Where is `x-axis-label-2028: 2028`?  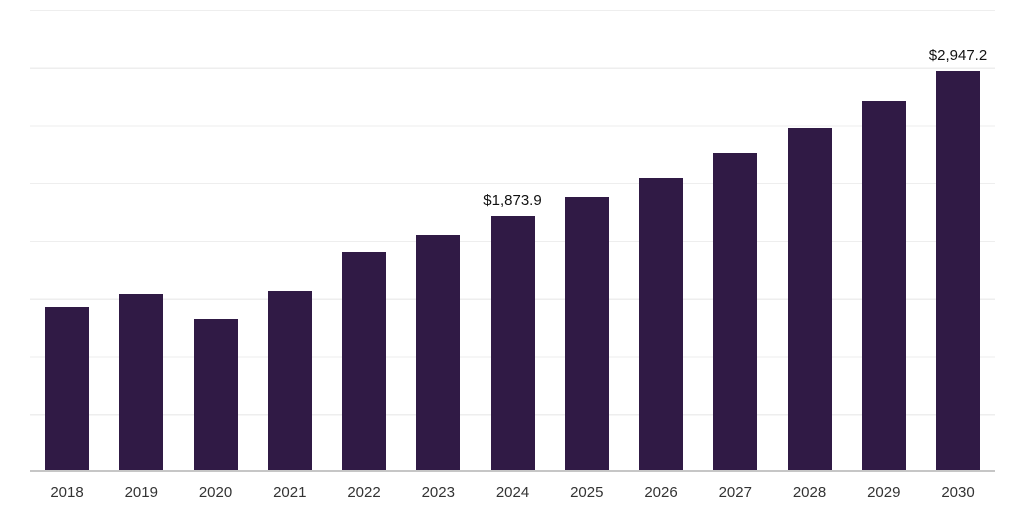
x-axis-label-2028: 2028 is located at coordinates (809, 492).